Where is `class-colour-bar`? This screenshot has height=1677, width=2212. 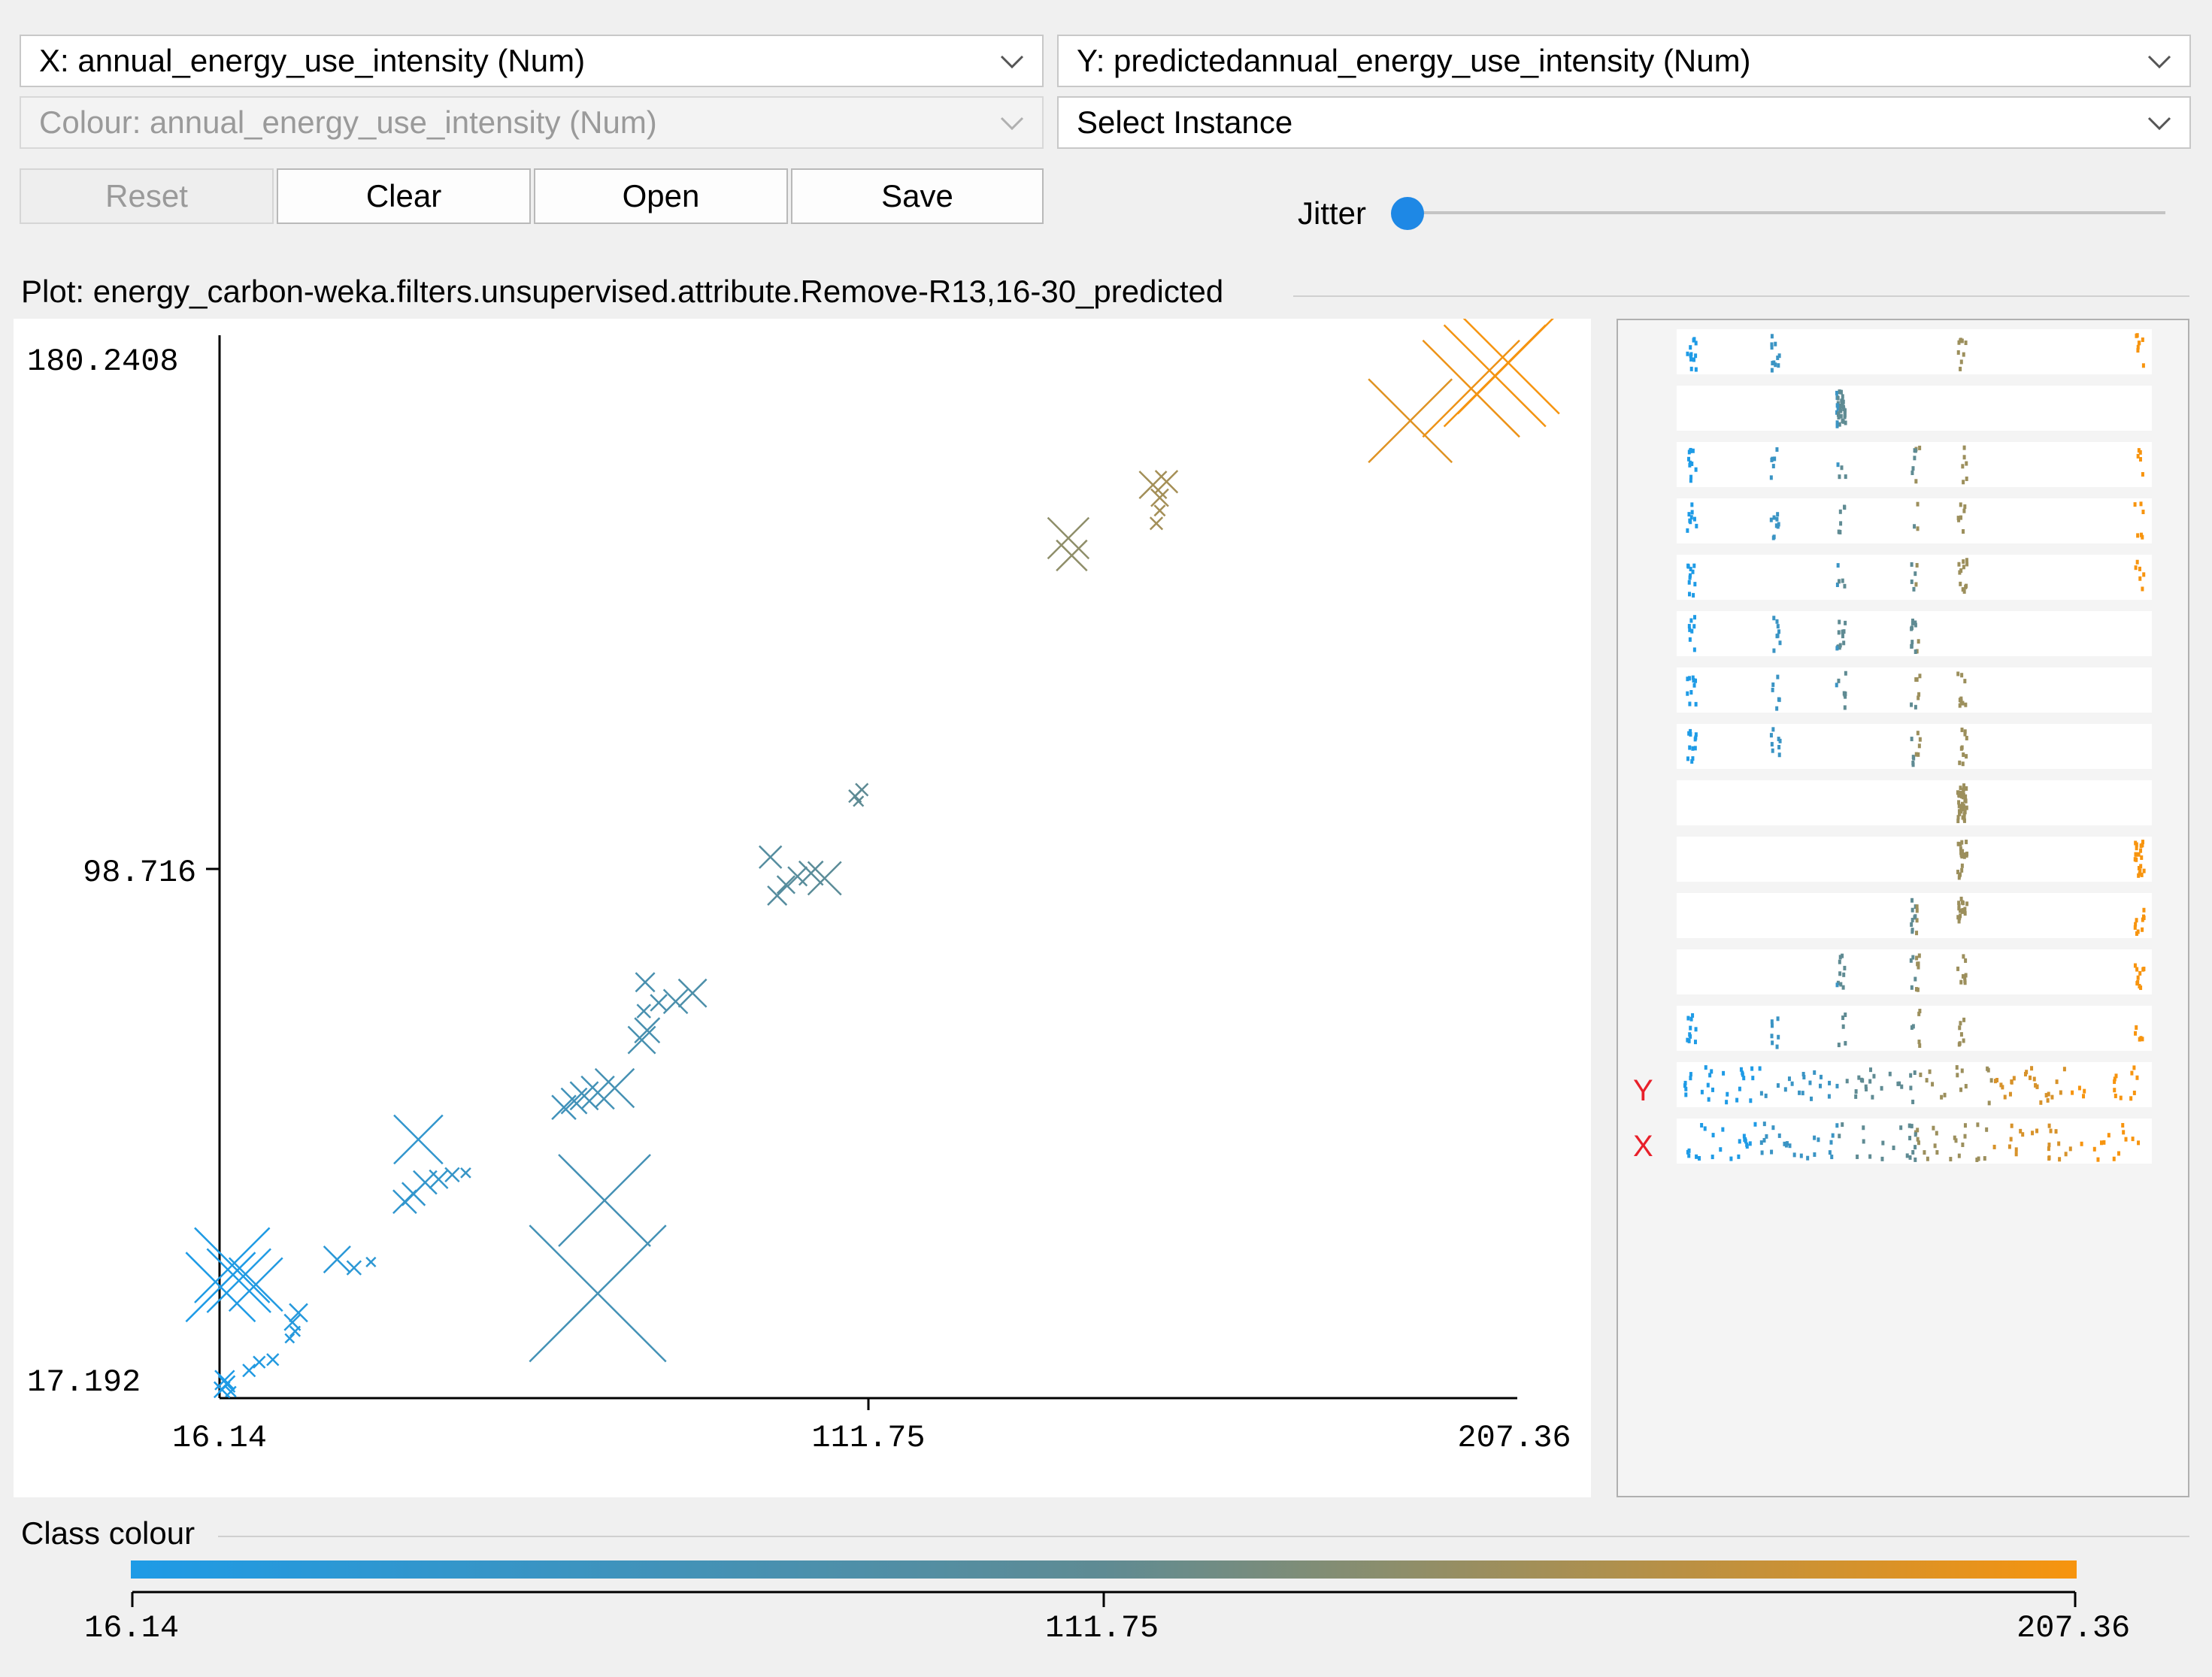
class-colour-bar is located at coordinates (1104, 1570).